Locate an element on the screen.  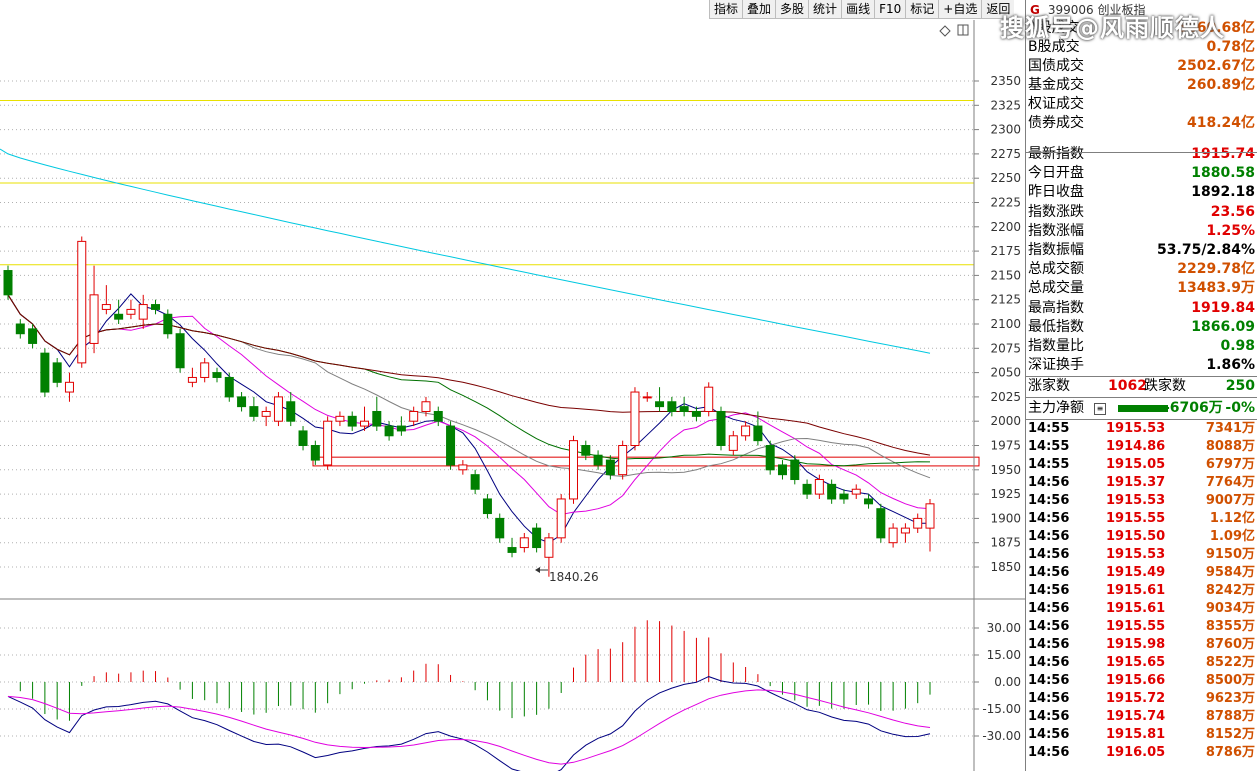
tick-volume: 8242万 is located at coordinates (1230, 590).